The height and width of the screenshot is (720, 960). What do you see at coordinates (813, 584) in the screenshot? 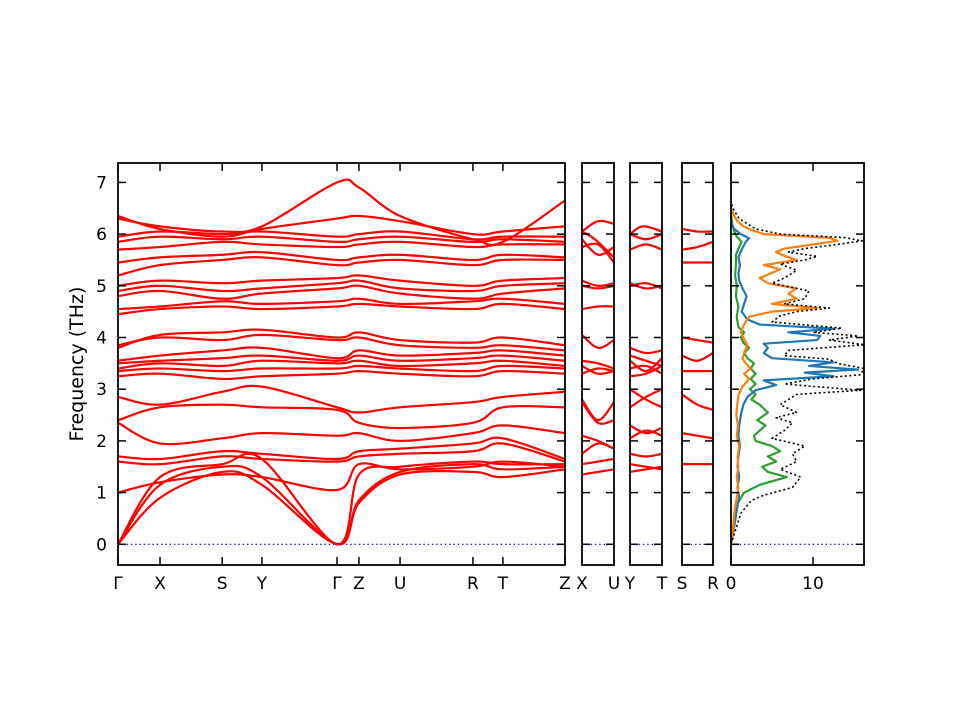
I see `dos-x-tick-label: 10` at bounding box center [813, 584].